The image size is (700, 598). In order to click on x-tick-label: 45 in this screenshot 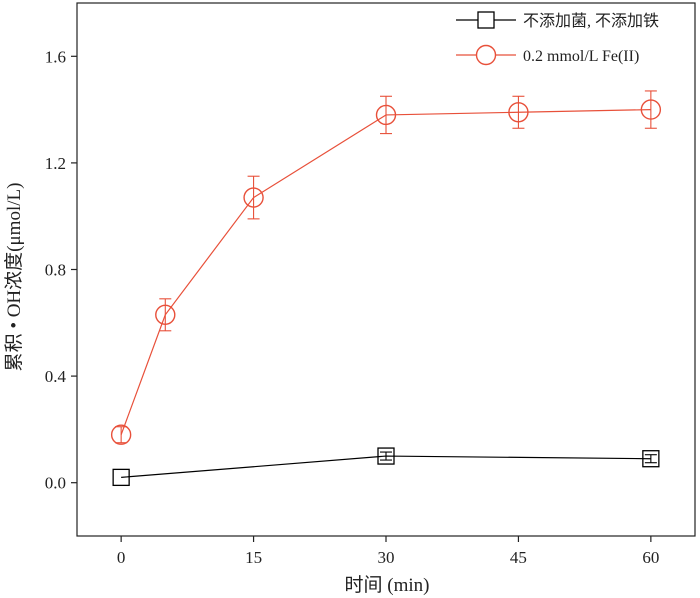, I will do `click(518, 557)`.